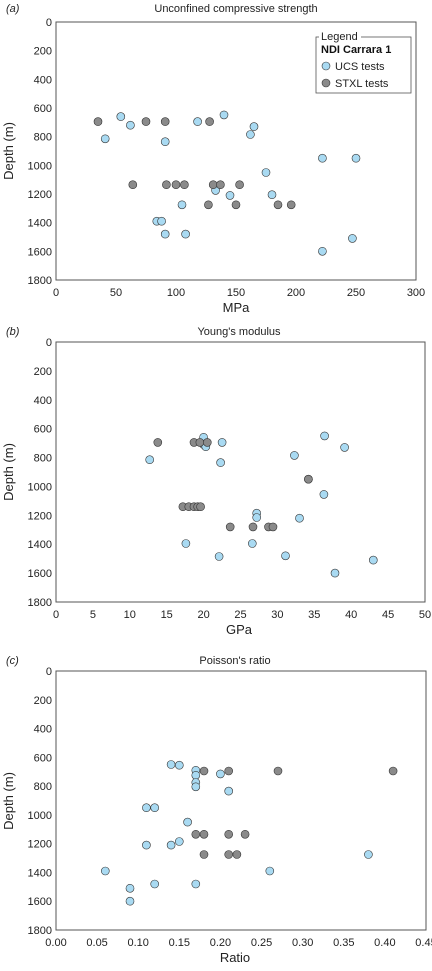 This screenshot has width=432, height=971. I want to click on x-tick-label: 10, so click(130, 615).